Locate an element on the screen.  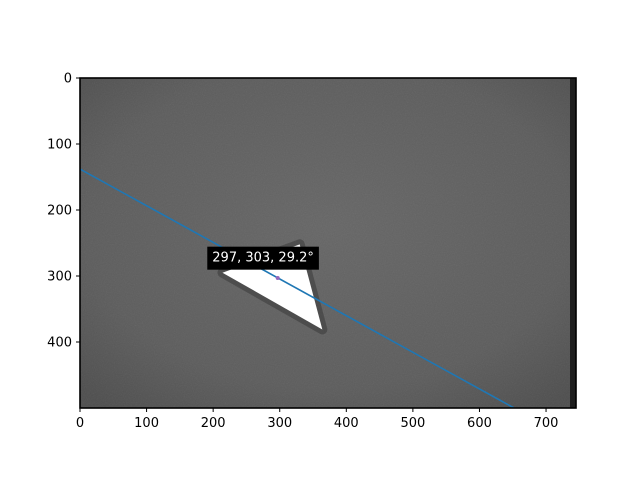
x-tick-label: 700 is located at coordinates (546, 423).